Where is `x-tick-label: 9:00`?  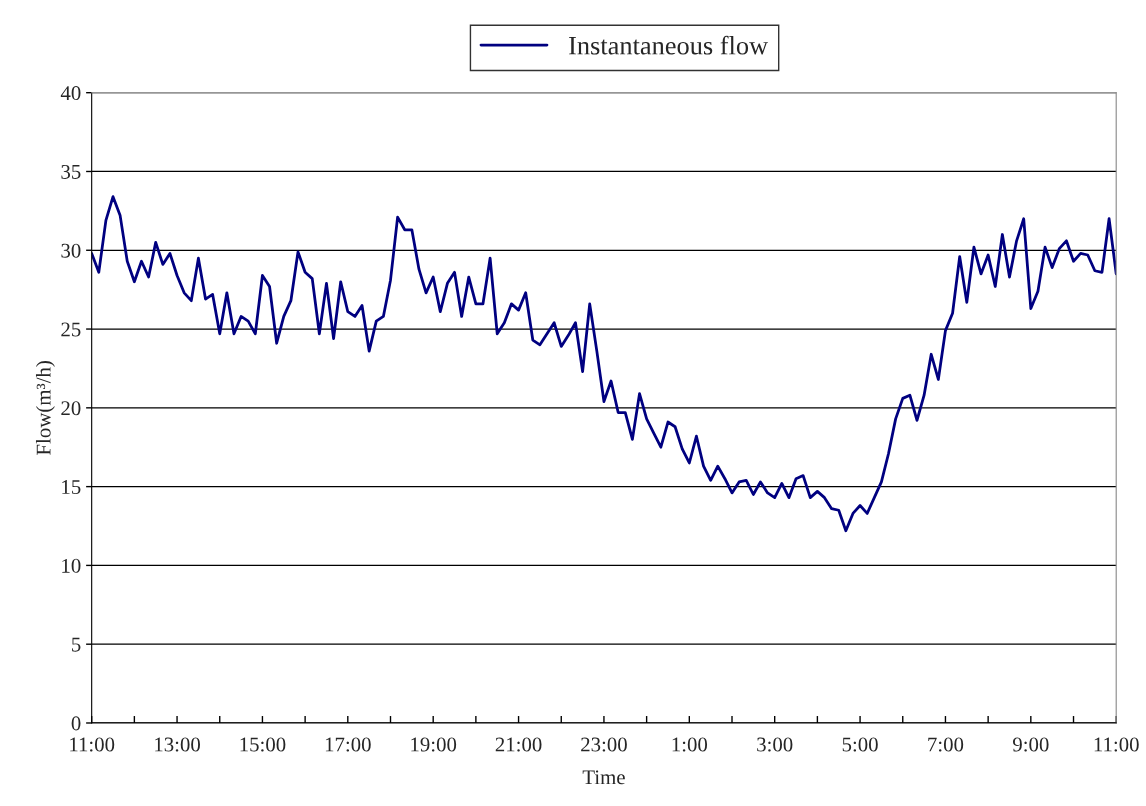 x-tick-label: 9:00 is located at coordinates (1030, 744).